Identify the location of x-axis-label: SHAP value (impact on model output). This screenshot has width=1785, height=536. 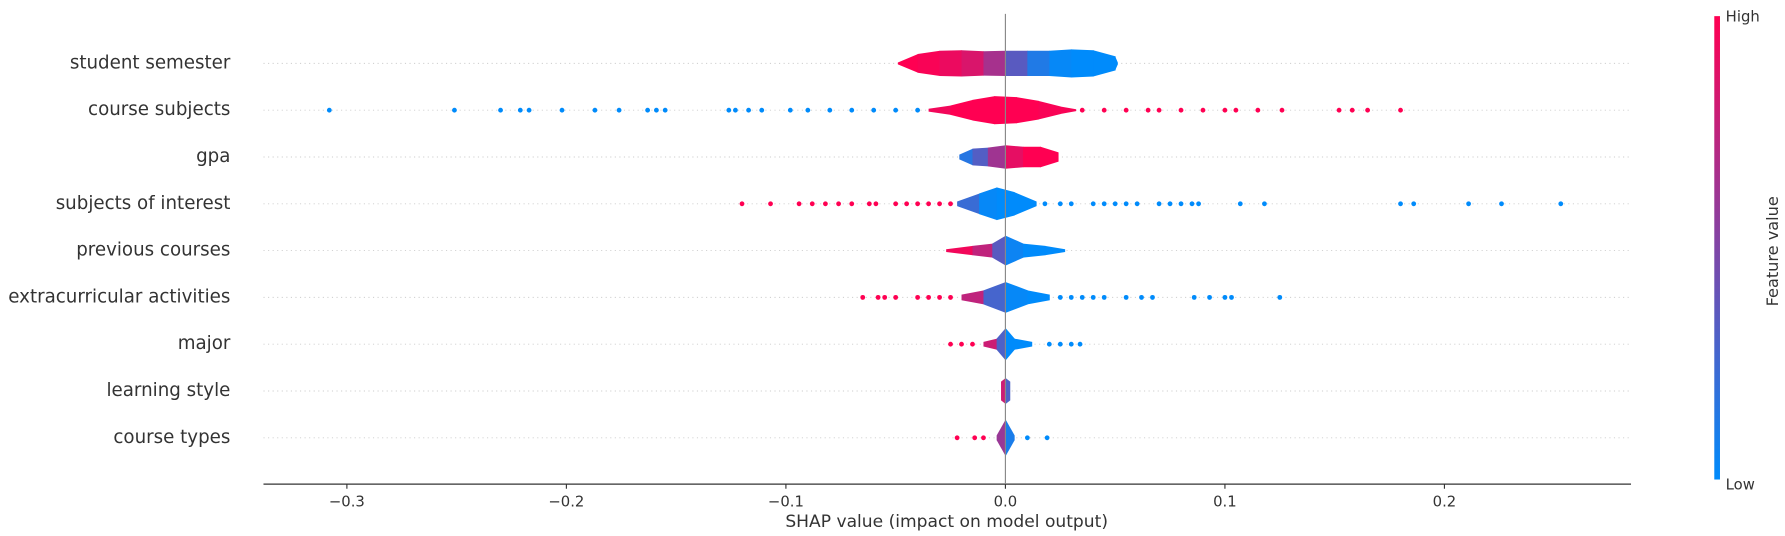
(946, 522).